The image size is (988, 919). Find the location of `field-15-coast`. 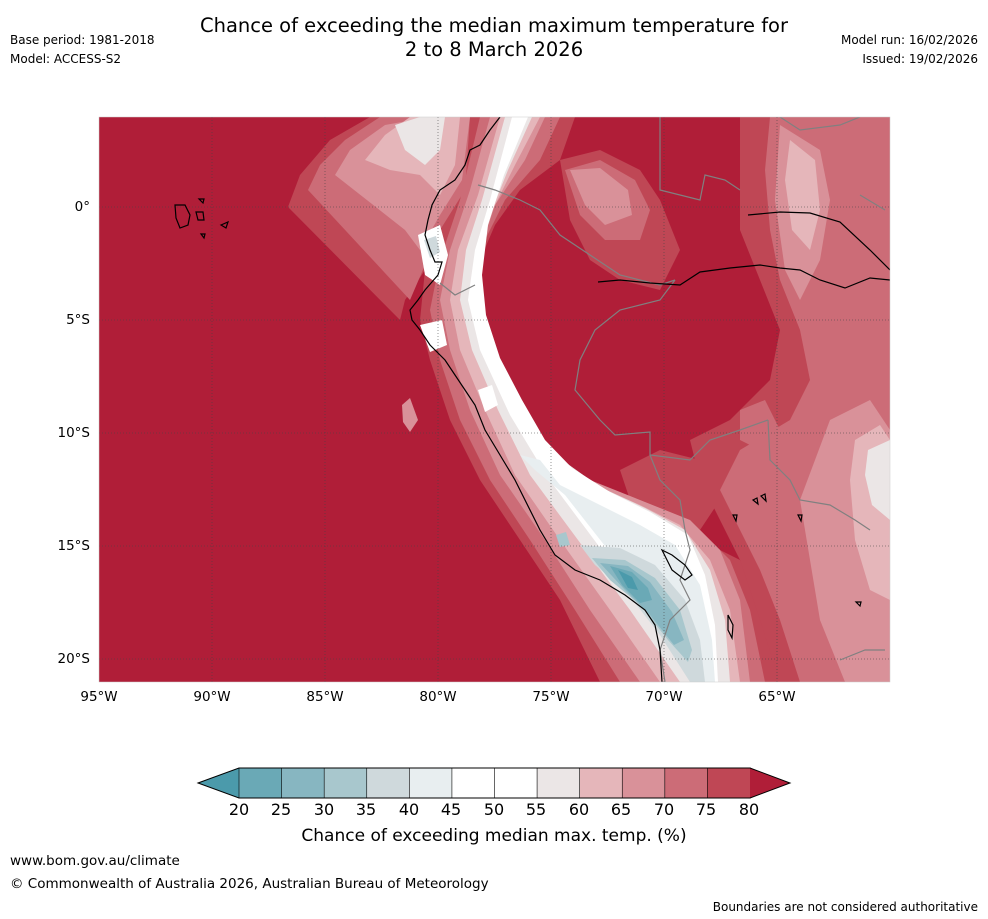

field-15-coast is located at coordinates (628, 580).